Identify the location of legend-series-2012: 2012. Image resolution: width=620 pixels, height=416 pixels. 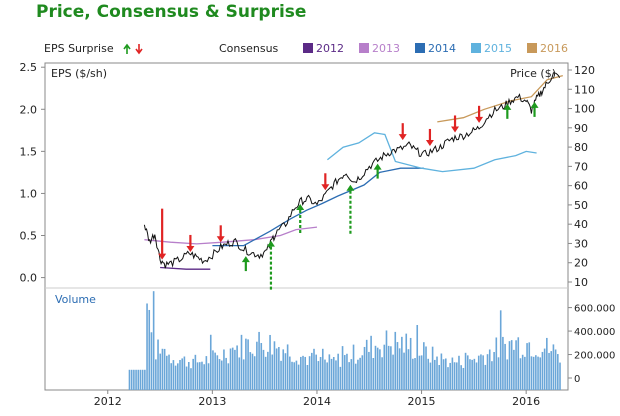
(330, 48).